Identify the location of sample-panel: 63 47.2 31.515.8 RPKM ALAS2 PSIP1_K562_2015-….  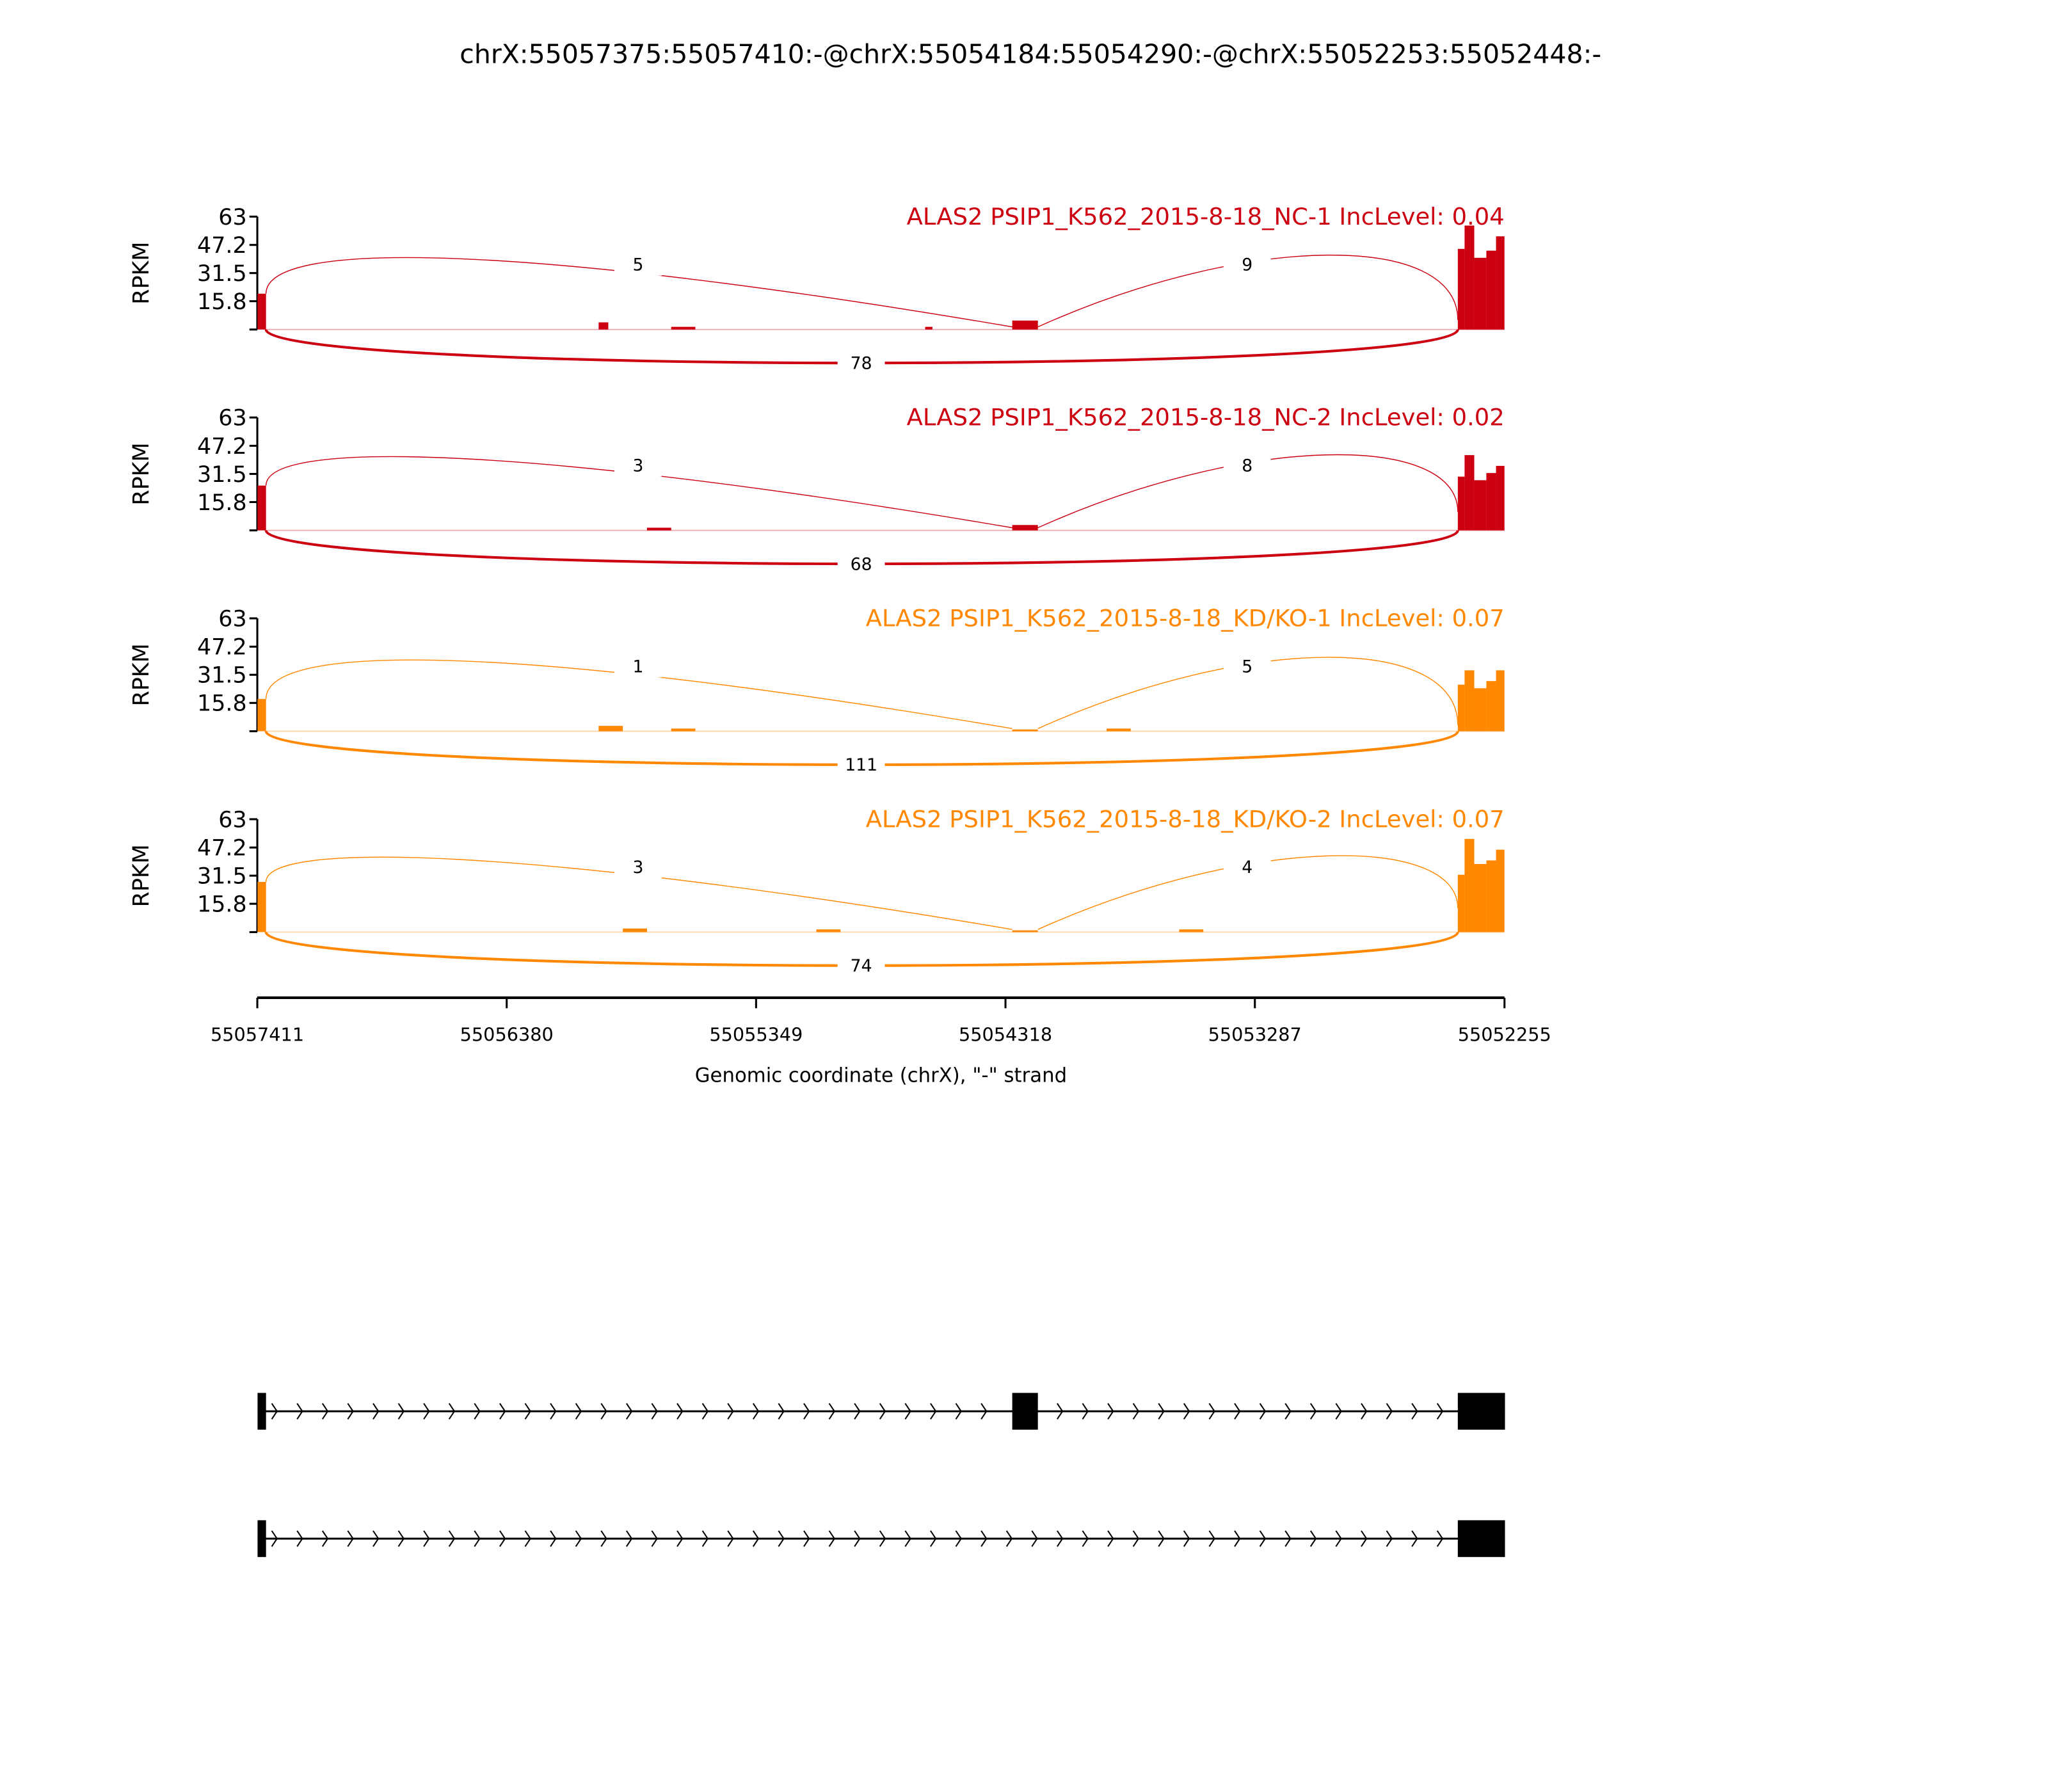
(817, 891).